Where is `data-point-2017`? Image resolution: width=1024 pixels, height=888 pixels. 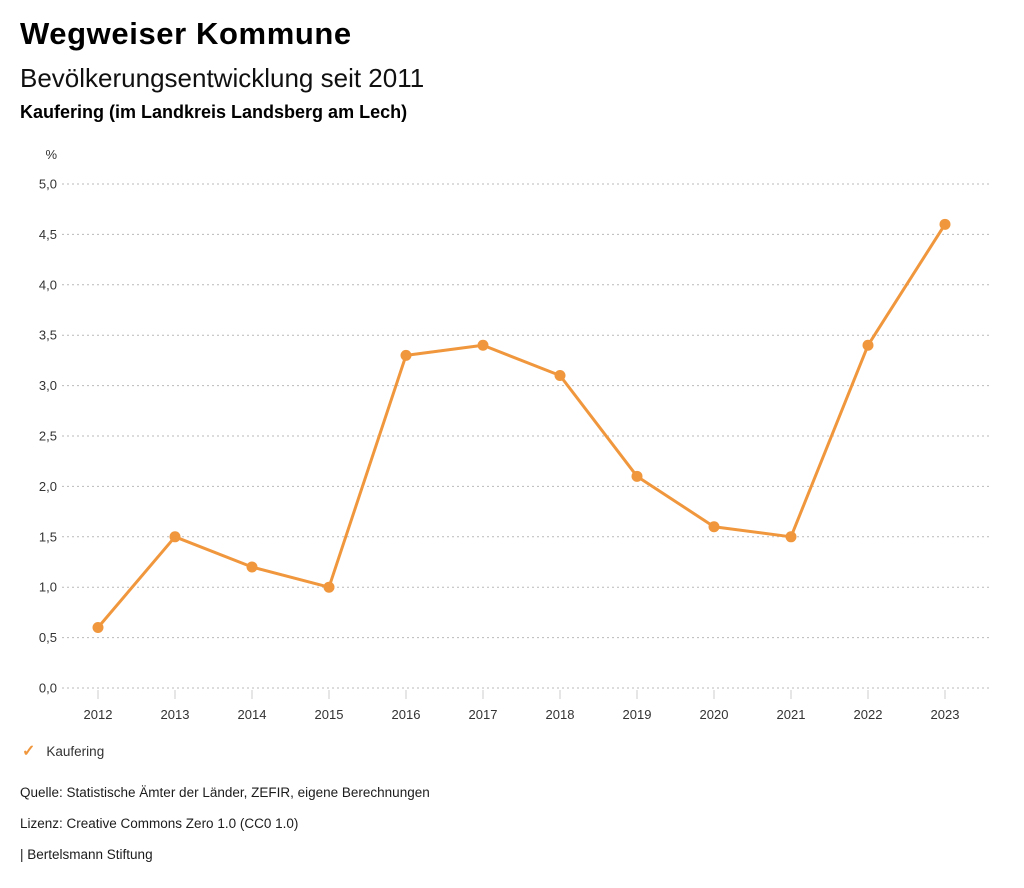
data-point-2017 is located at coordinates (483, 345).